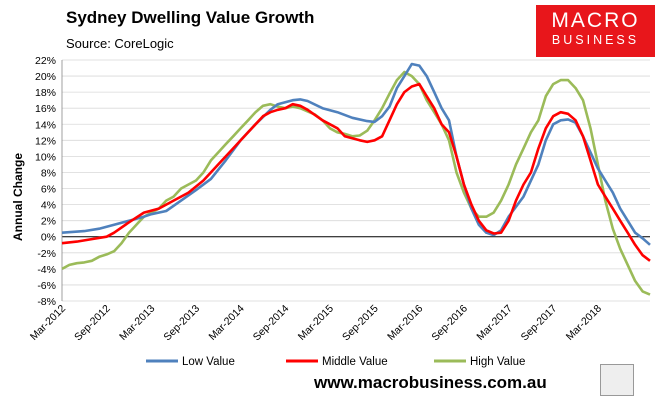 This screenshot has height=403, width=660. What do you see at coordinates (48, 206) in the screenshot?
I see `y-tick-label: 4%` at bounding box center [48, 206].